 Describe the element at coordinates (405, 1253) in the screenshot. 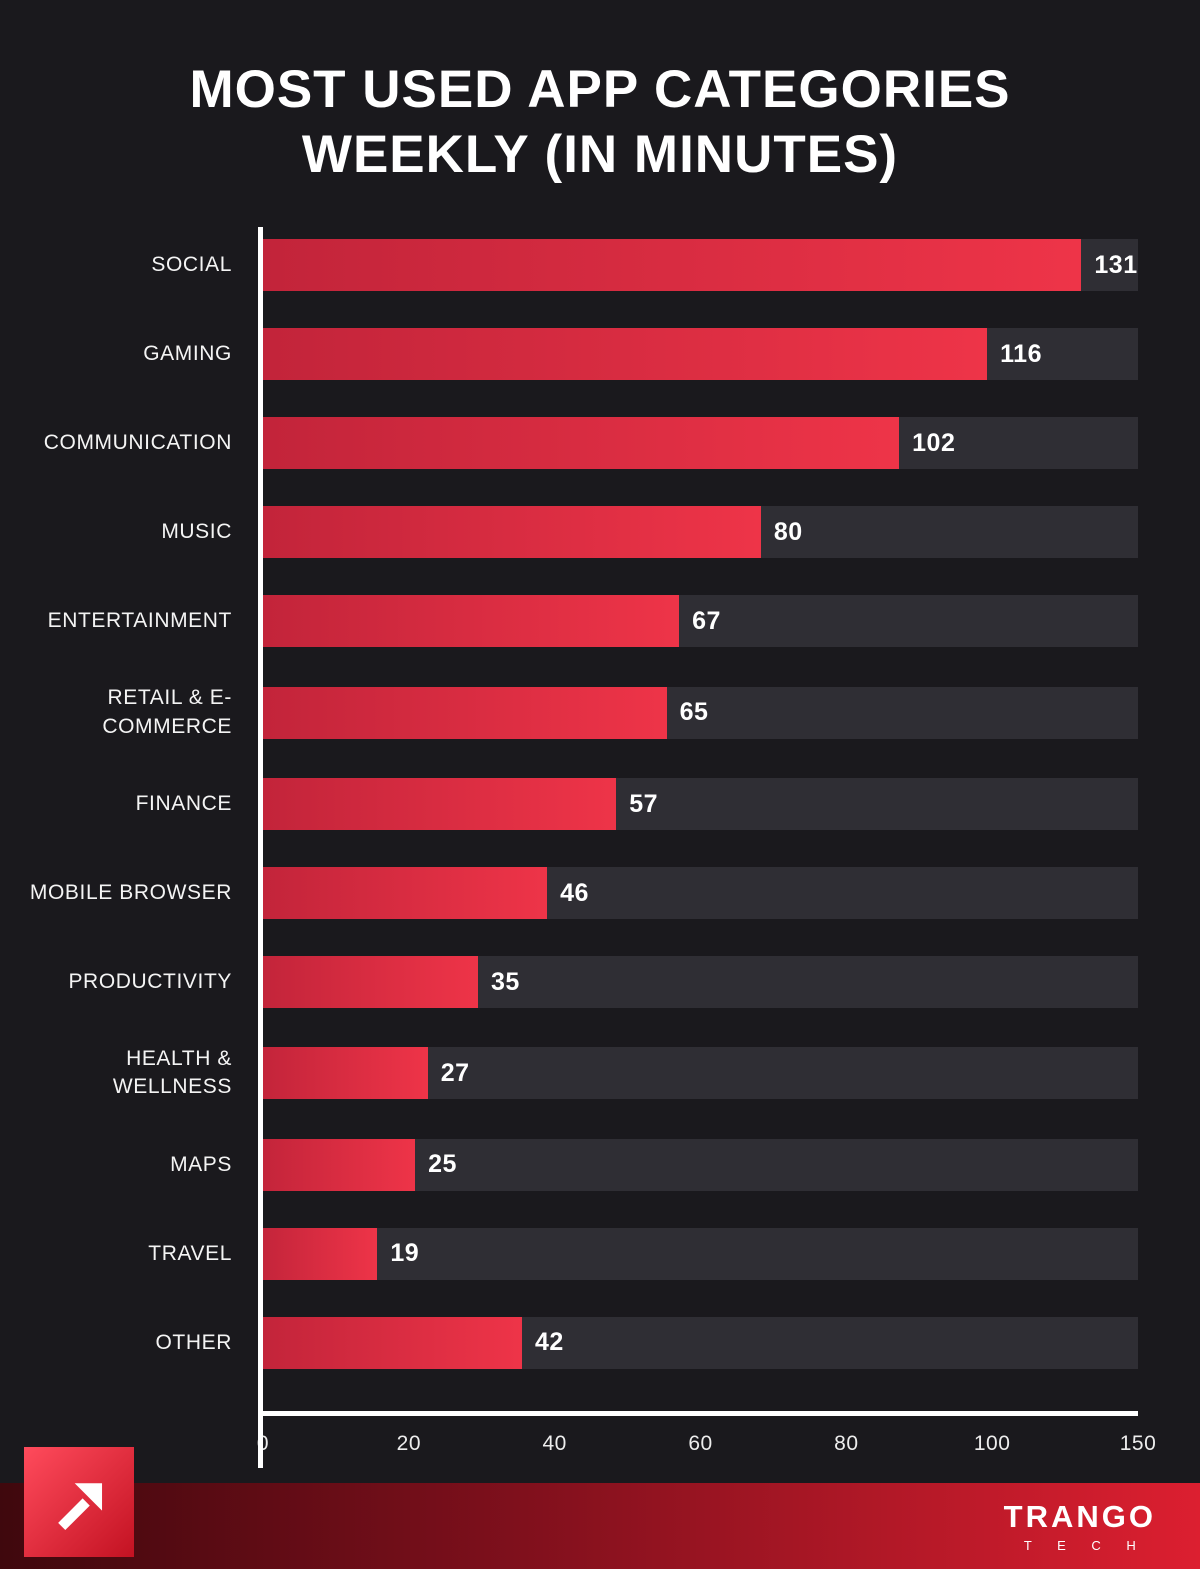

I see `value-label: 19` at that location.